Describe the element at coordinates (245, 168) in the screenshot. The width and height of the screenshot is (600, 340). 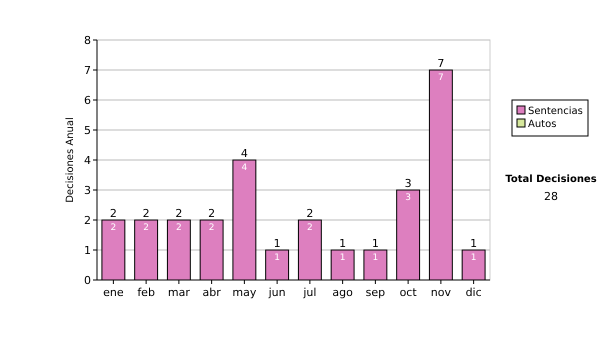
I see `data-label: 4` at that location.